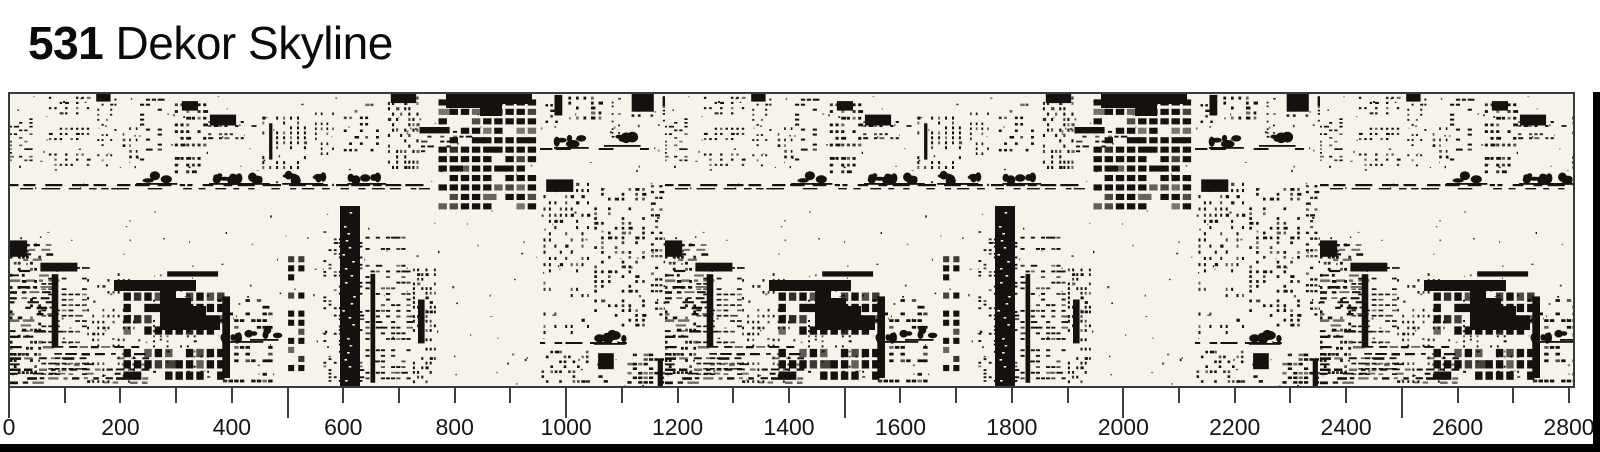 Image resolution: width=1600 pixels, height=452 pixels. Describe the element at coordinates (232, 427) in the screenshot. I see `ruler-label: 400` at that location.